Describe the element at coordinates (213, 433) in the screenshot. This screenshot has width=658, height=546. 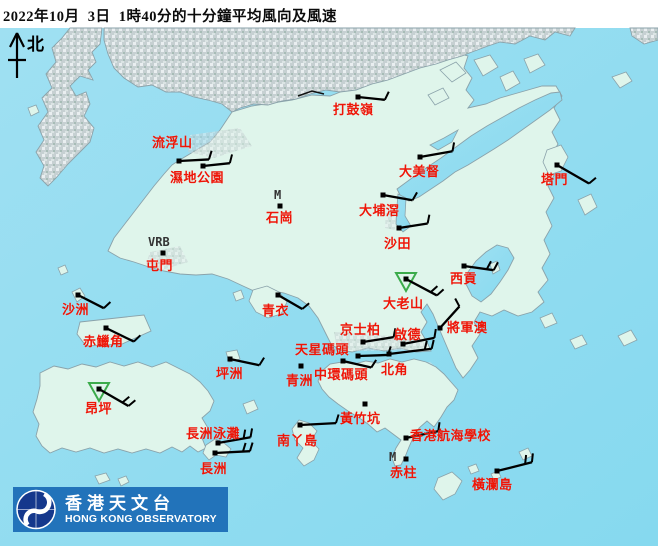
I see `station-label-cheung-chau-beach: 長洲泳灘` at that location.